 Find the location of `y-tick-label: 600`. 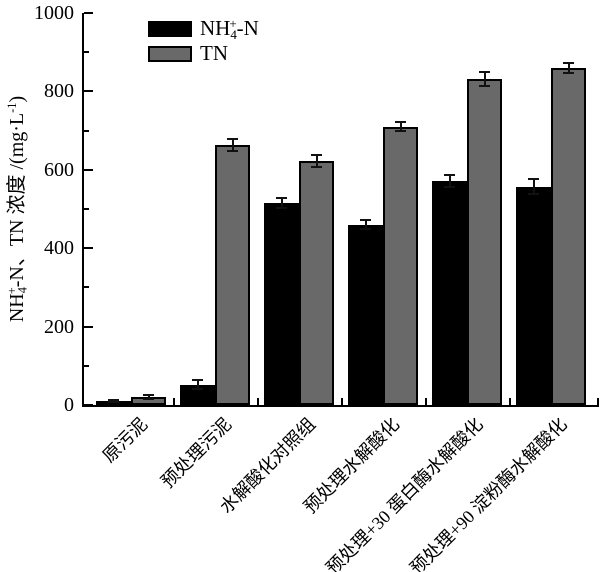

y-tick-label: 600 is located at coordinates (59, 169).